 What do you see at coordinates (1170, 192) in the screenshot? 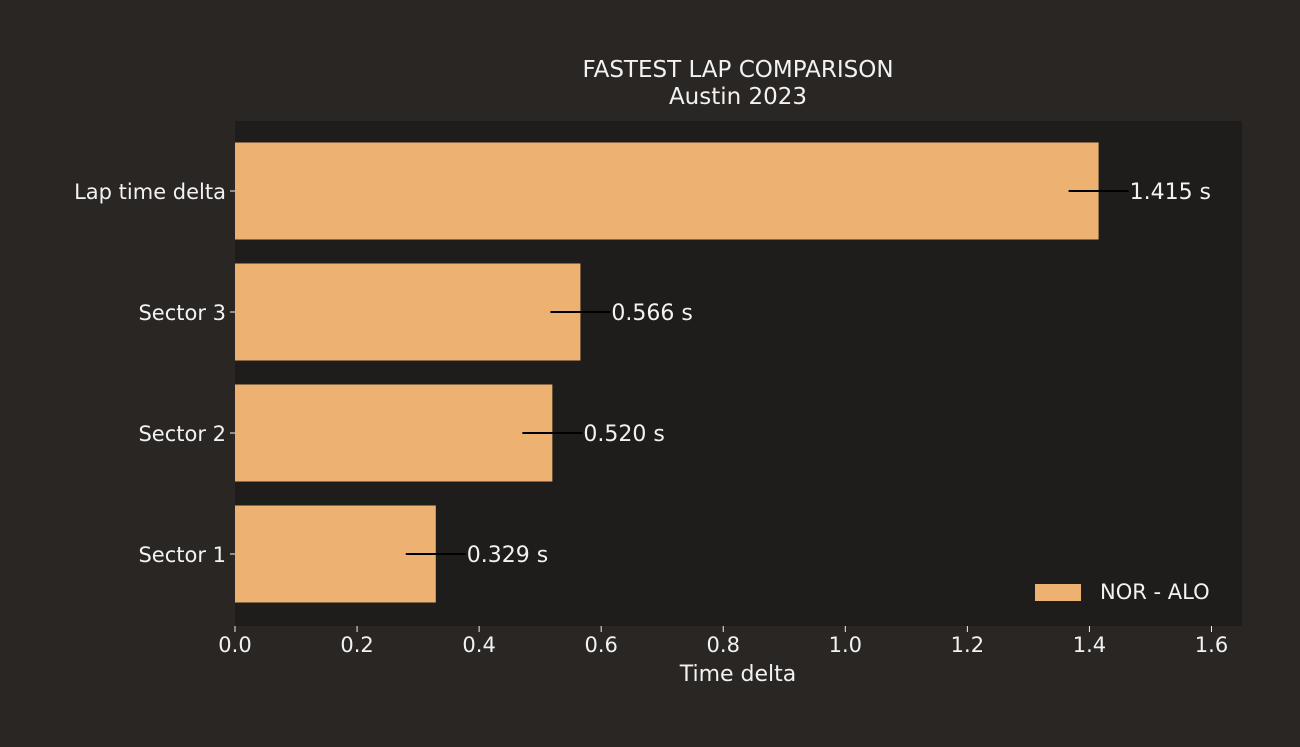
I see `bar-value-label: 1.415 s` at bounding box center [1170, 192].